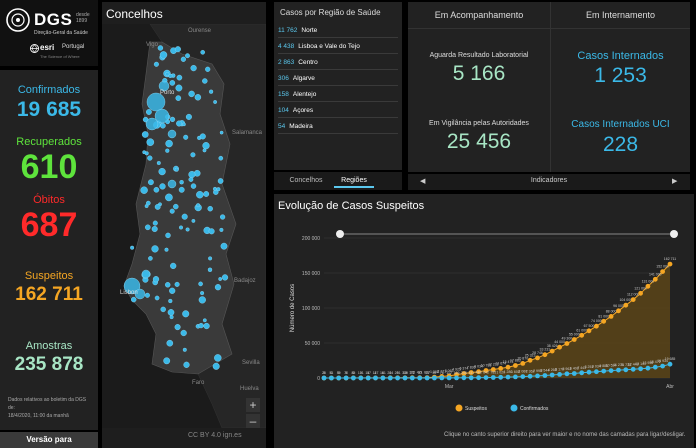 The image size is (696, 448). Describe the element at coordinates (479, 141) in the screenshot. I see `indicator-value: 25 456` at that location.